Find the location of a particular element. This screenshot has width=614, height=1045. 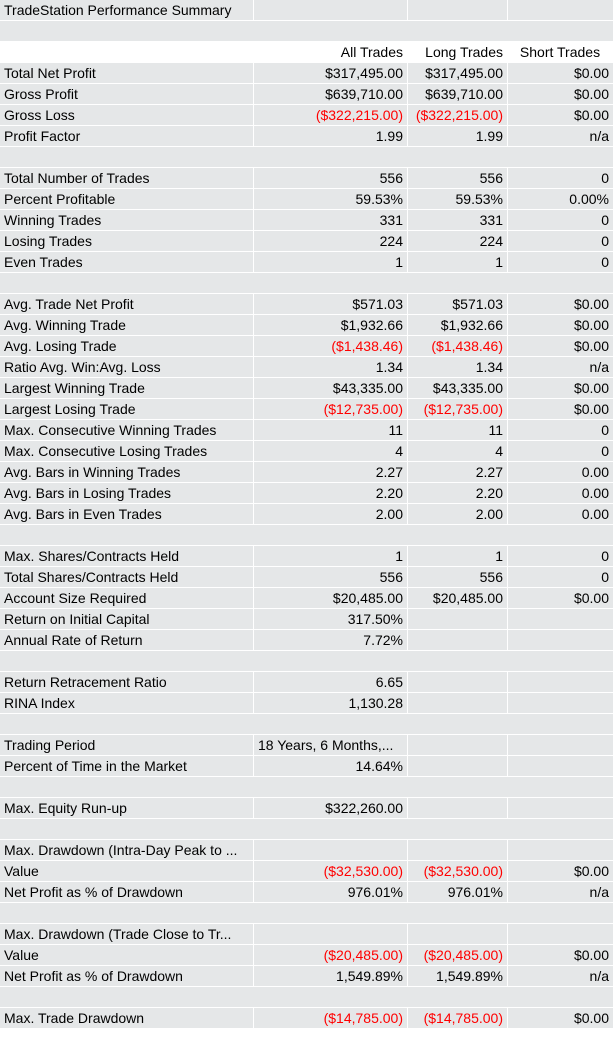

metric-value-long-trades: 59.53% is located at coordinates (458, 199).